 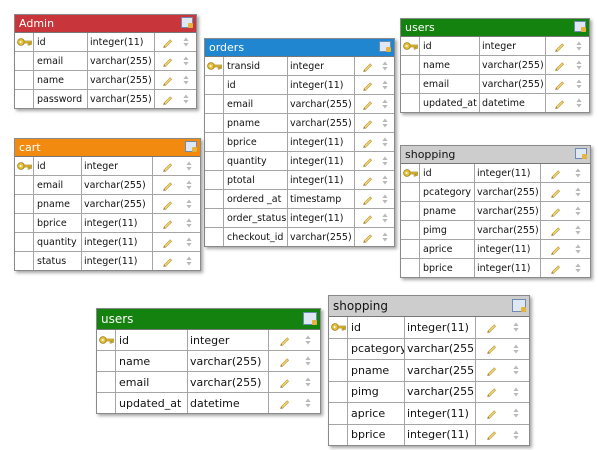 What do you see at coordinates (105, 99) in the screenshot?
I see `column-row: password varchar(255)` at bounding box center [105, 99].